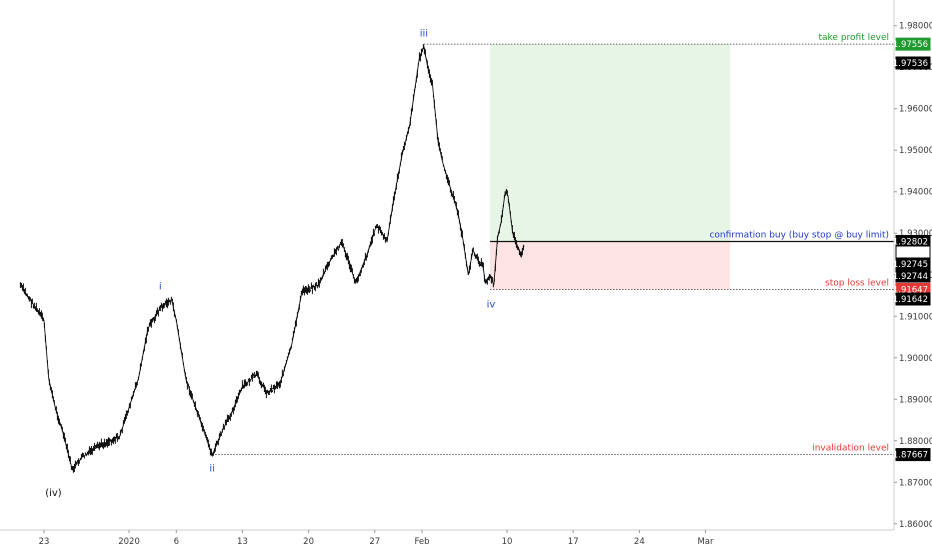 The image size is (932, 550). Describe the element at coordinates (915, 525) in the screenshot. I see `price-tick-label: 1.86000` at that location.